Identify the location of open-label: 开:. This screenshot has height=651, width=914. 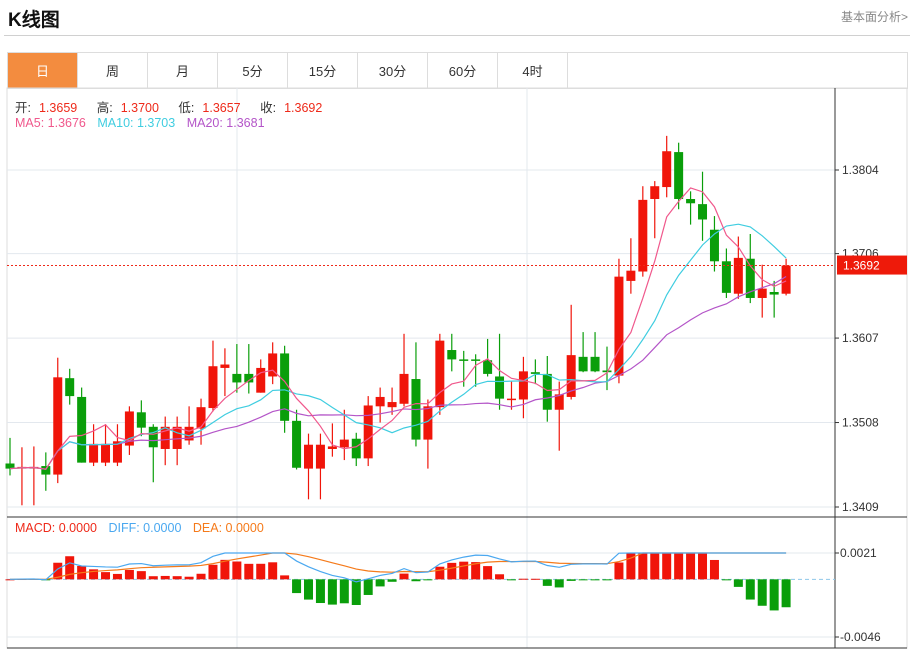
(23, 108).